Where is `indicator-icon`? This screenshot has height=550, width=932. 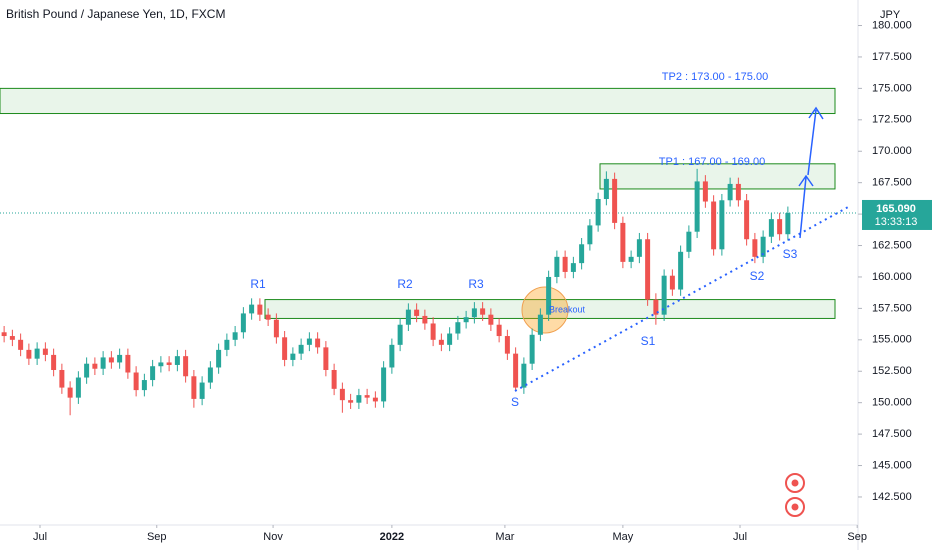
indicator-icon is located at coordinates (795, 495).